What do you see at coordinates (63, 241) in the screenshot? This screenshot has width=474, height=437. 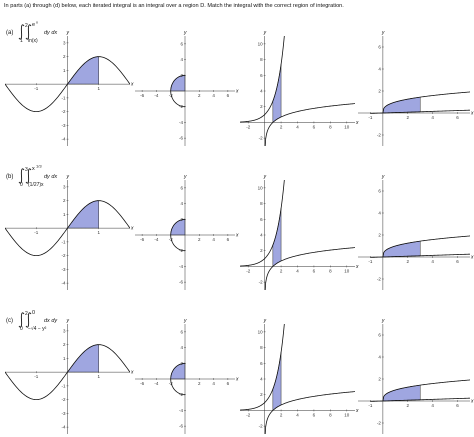 I see `y-tick-label: -1` at bounding box center [63, 241].